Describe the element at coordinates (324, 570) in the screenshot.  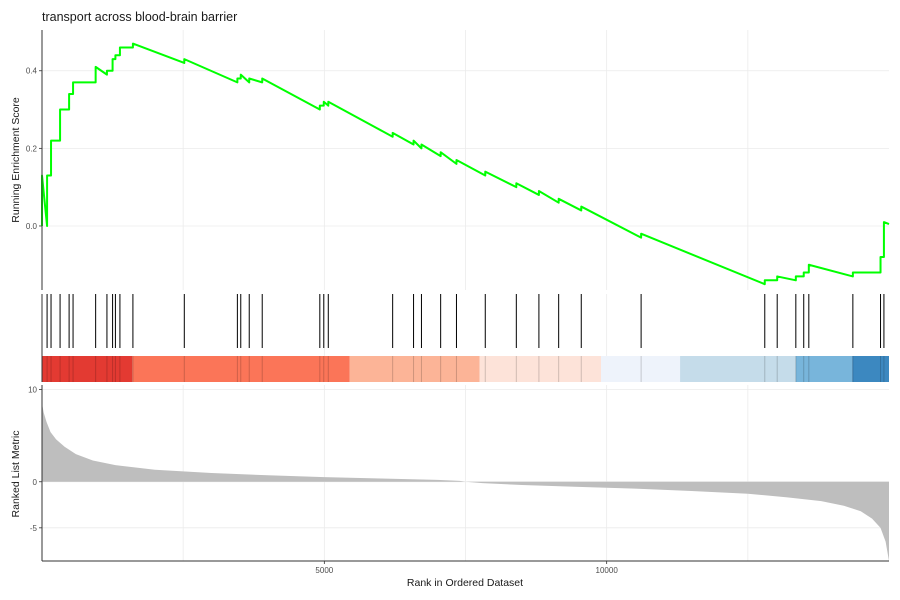
I see `x-tick-label: 5000` at that location.